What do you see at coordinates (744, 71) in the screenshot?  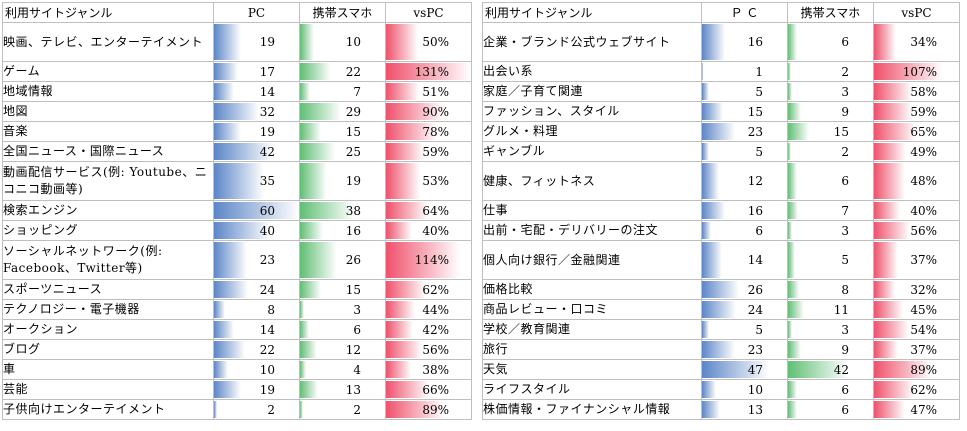 I see `pc-count-cell: 1` at bounding box center [744, 71].